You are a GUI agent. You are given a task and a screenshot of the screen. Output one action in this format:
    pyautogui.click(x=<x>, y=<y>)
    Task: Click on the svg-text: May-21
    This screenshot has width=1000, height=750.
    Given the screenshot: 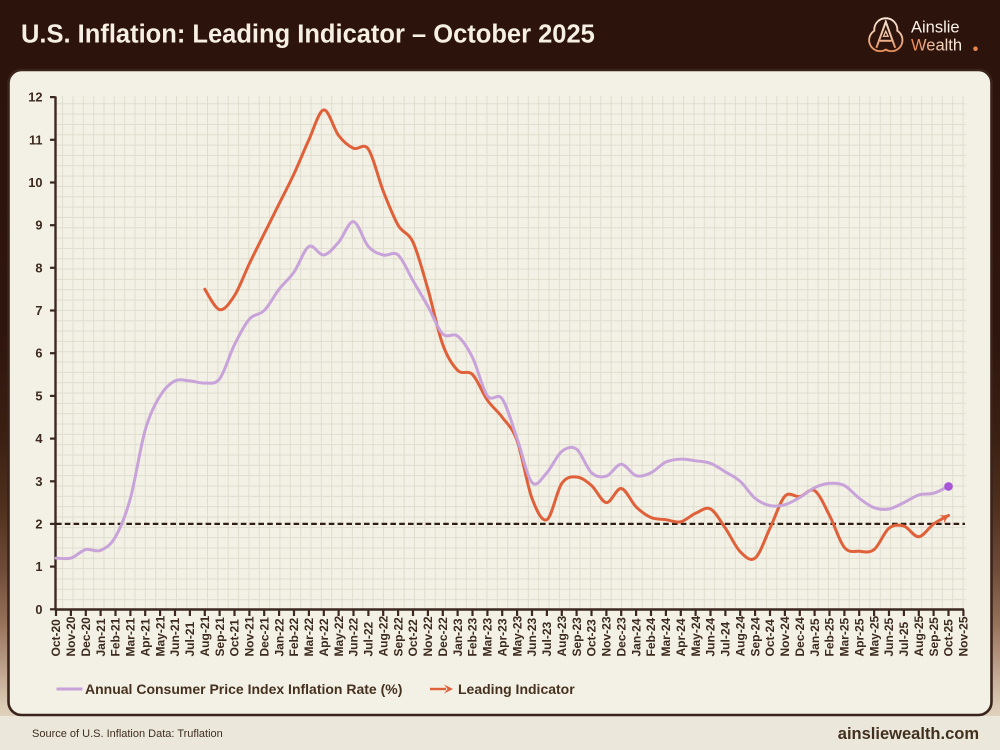 What is the action you would take?
    pyautogui.click(x=160, y=635)
    